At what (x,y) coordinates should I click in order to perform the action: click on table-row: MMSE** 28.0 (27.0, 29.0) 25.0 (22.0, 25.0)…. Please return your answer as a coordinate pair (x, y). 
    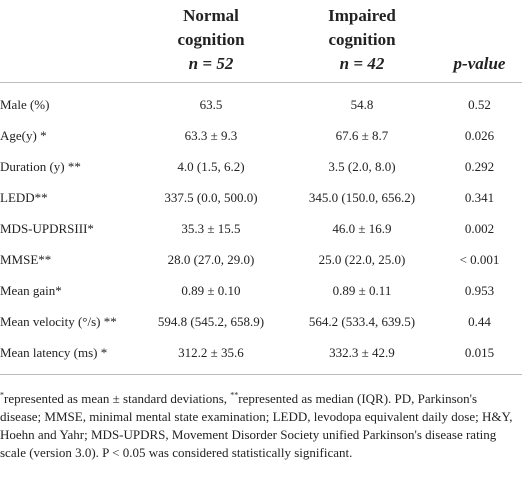
    Looking at the image, I should click on (261, 259).